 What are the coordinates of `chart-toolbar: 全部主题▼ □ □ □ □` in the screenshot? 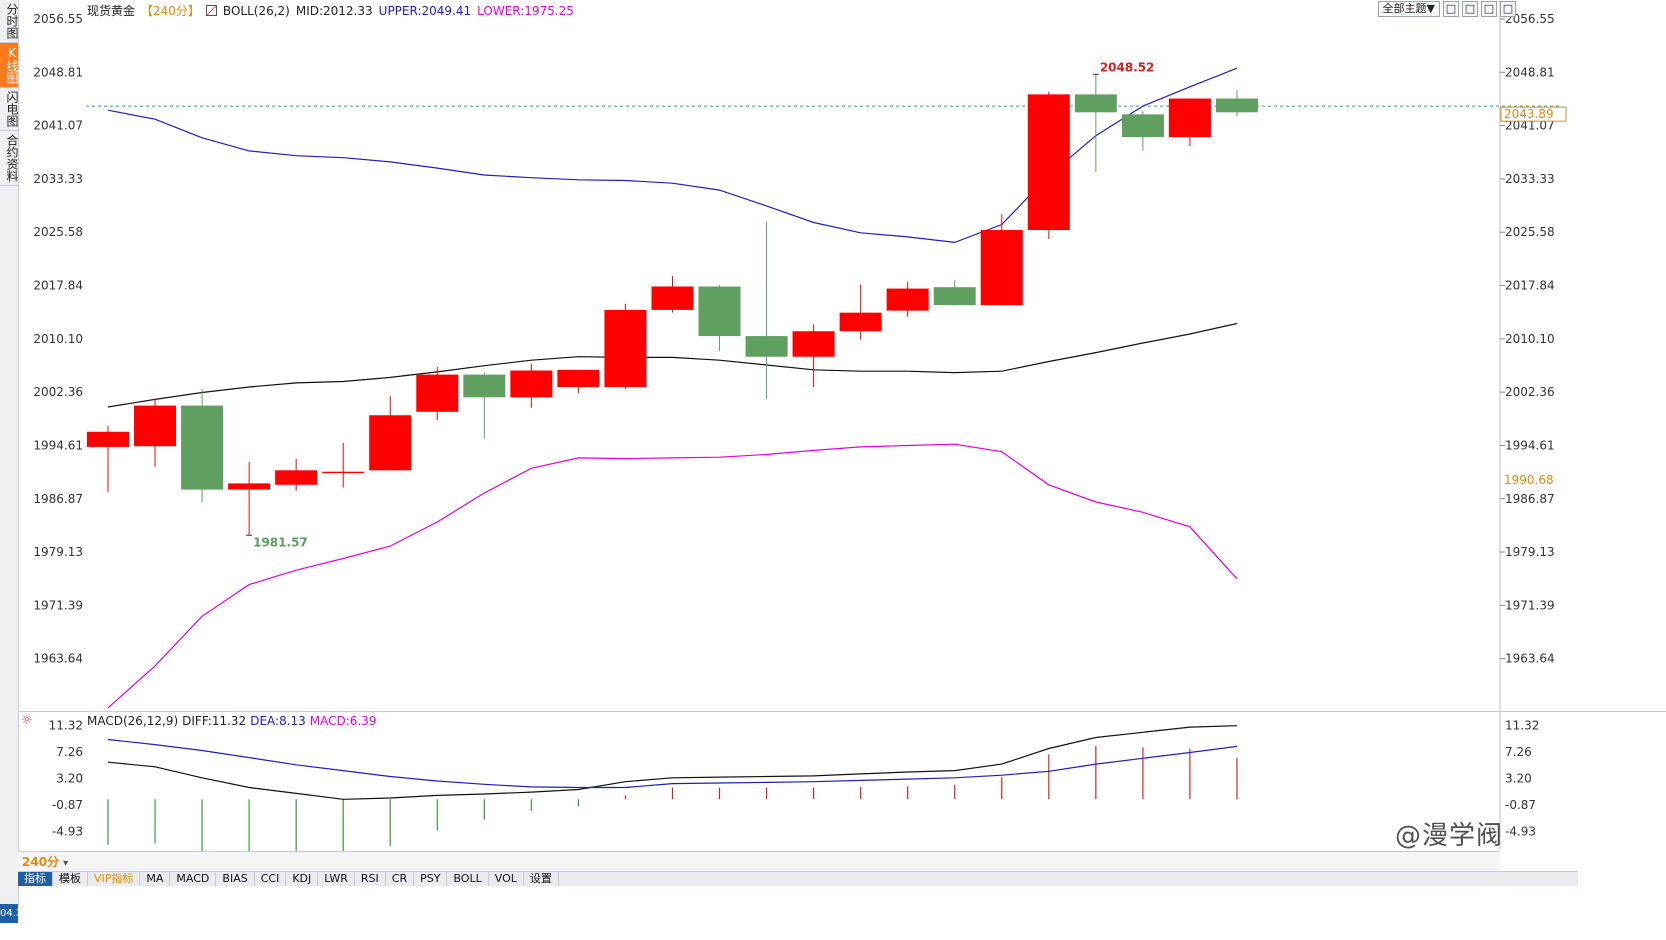 It's located at (1446, 9).